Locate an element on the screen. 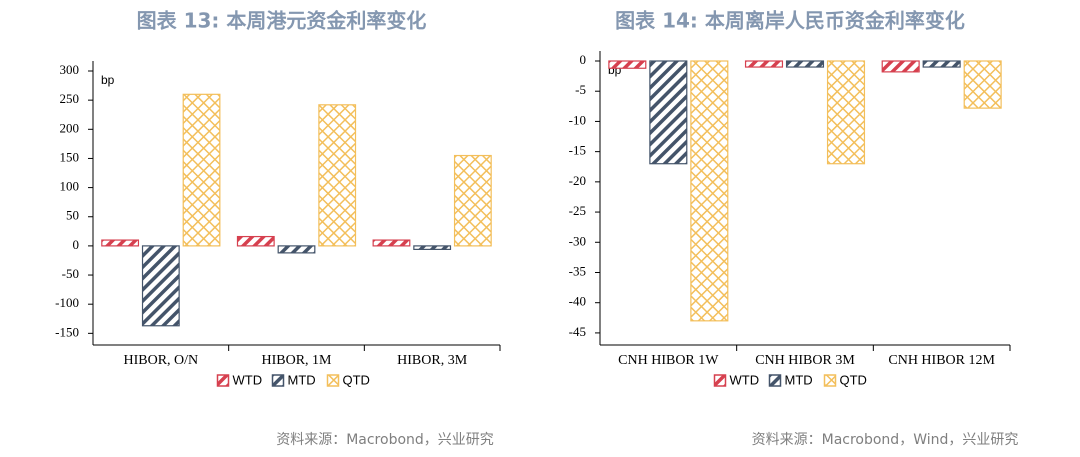  y-tick-label: 100 is located at coordinates (70, 186).